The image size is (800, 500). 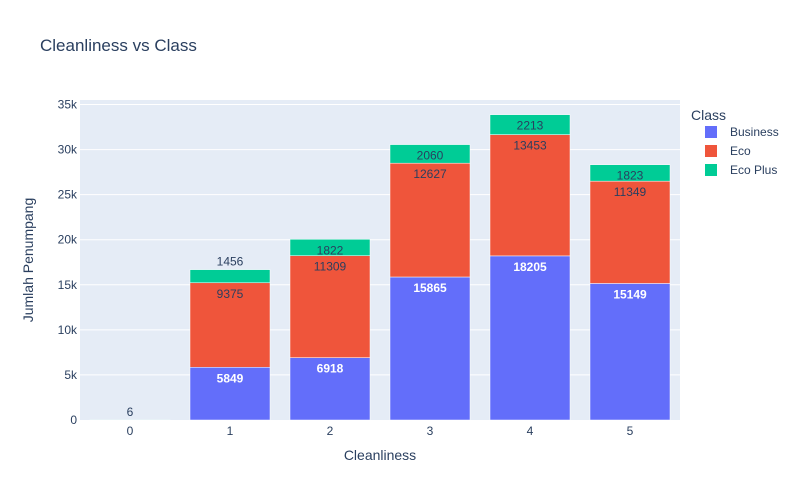 What do you see at coordinates (68, 262) in the screenshot?
I see `y-axis-ticks: 0 5k 10k 15k 20k 25k 30k 35k` at bounding box center [68, 262].